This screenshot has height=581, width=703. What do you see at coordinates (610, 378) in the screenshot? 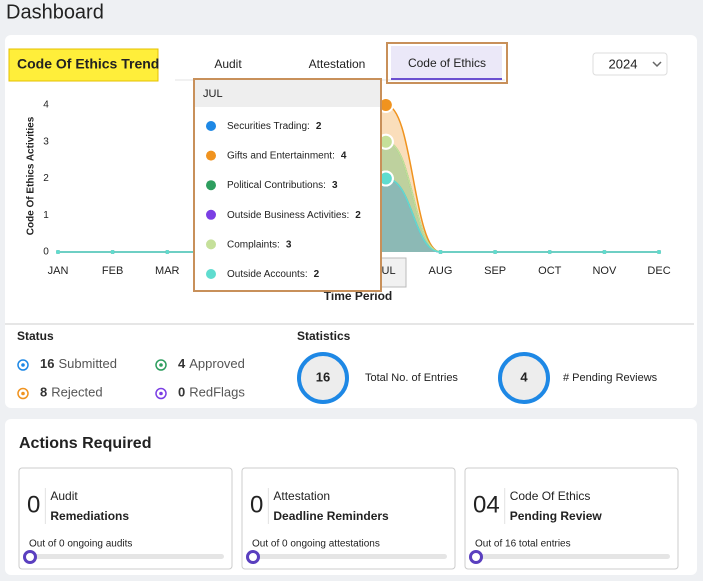
I see `stat-label: # Pending Reviews` at bounding box center [610, 378].